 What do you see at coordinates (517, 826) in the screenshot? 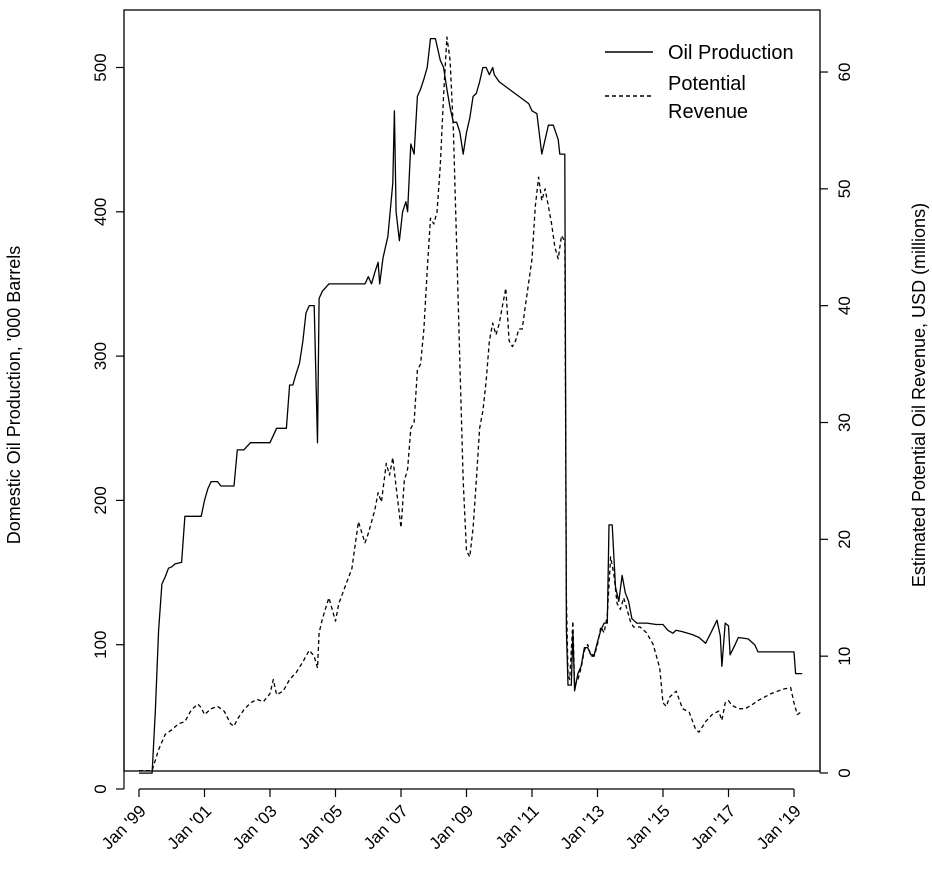
I see `x-tick-label: Jan '11` at bounding box center [517, 826].